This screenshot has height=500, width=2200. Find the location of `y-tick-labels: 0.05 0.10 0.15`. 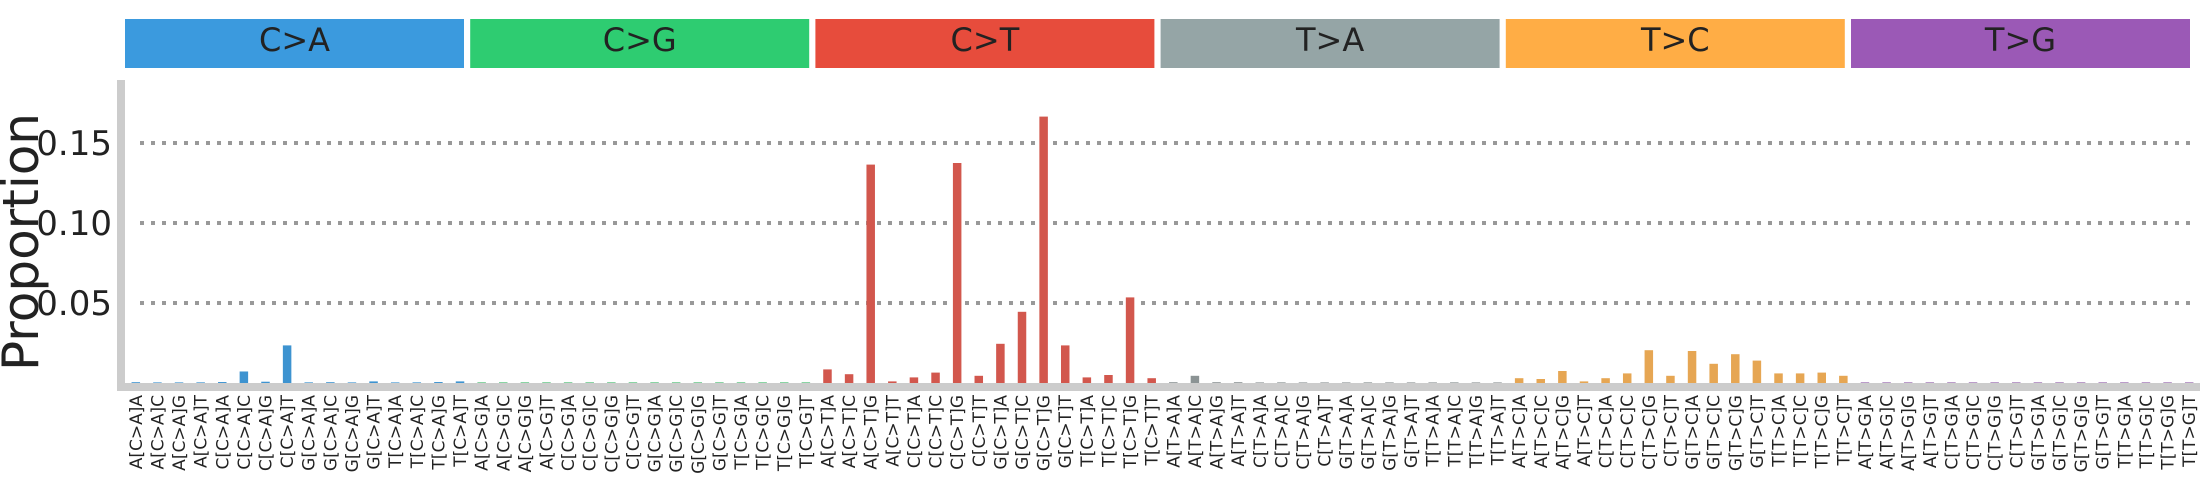

y-tick-labels: 0.05 0.10 0.15 is located at coordinates (74, 224).